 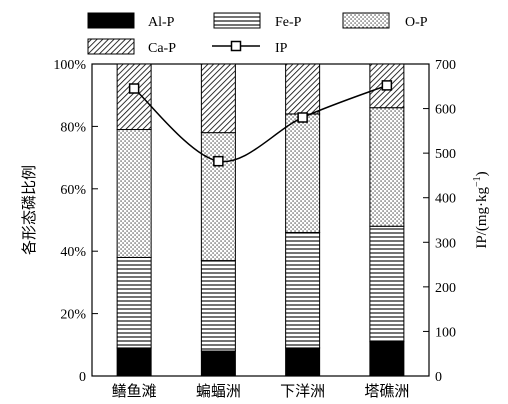 I want to click on legend-label-ca-p: Ca-P, so click(x=162, y=48).